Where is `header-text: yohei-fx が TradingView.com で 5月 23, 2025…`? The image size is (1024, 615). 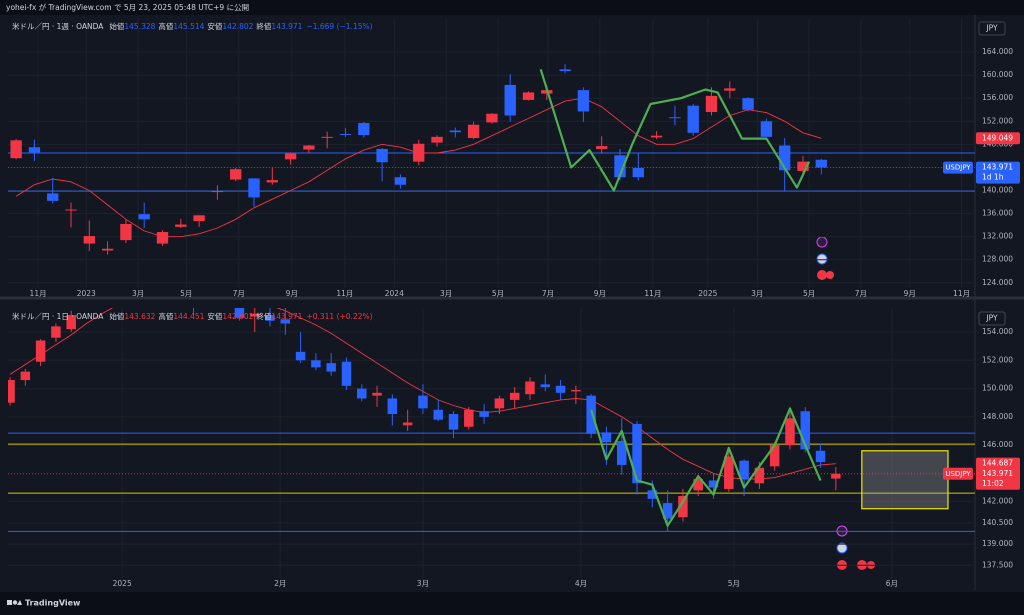
header-text: yohei-fx が TradingView.com で 5月 23, 2025… is located at coordinates (127, 7).